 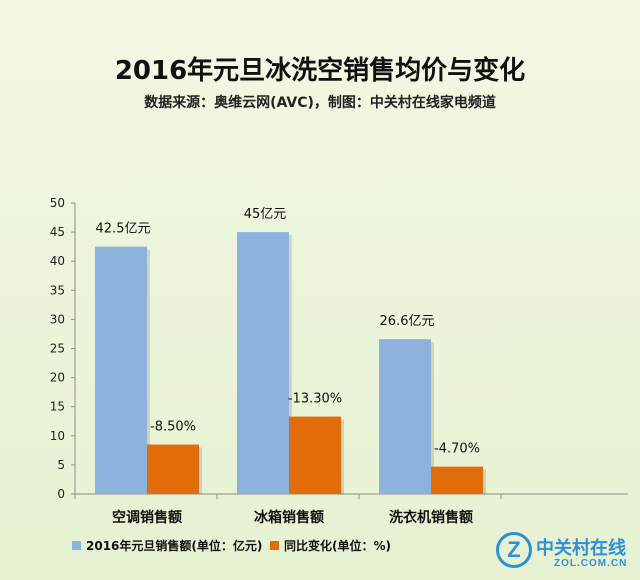 What do you see at coordinates (431, 517) in the screenshot?
I see `category-label: 洗衣机销售额` at bounding box center [431, 517].